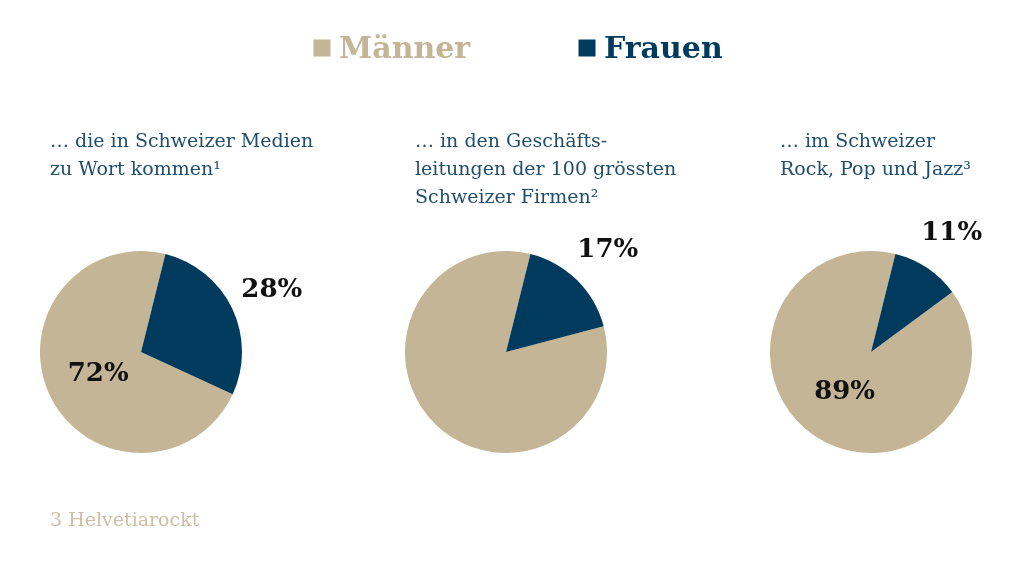 This screenshot has width=1024, height=565. Describe the element at coordinates (845, 390) in the screenshot. I see `data-label: 89%` at that location.